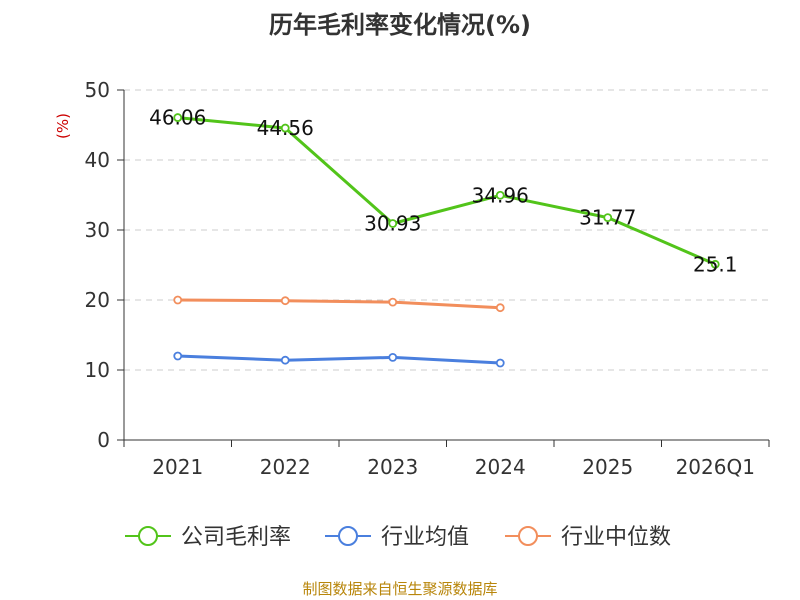  Describe the element at coordinates (97, 230) in the screenshot. I see `y-tick-label: 30` at that location.